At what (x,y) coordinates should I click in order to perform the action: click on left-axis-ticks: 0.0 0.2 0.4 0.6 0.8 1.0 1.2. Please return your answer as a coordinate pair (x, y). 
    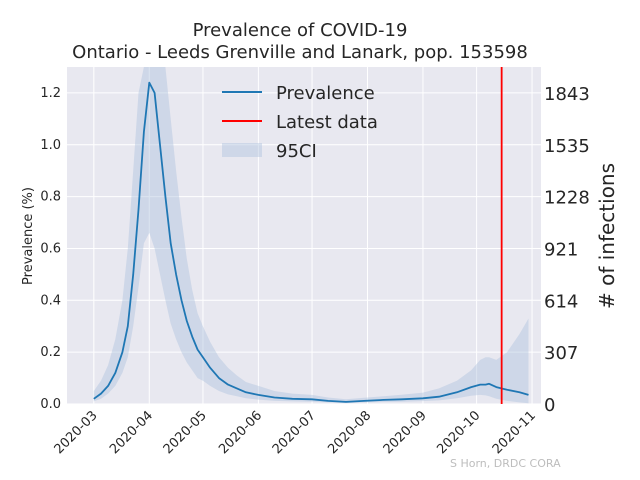
    Looking at the image, I should click on (50, 249).